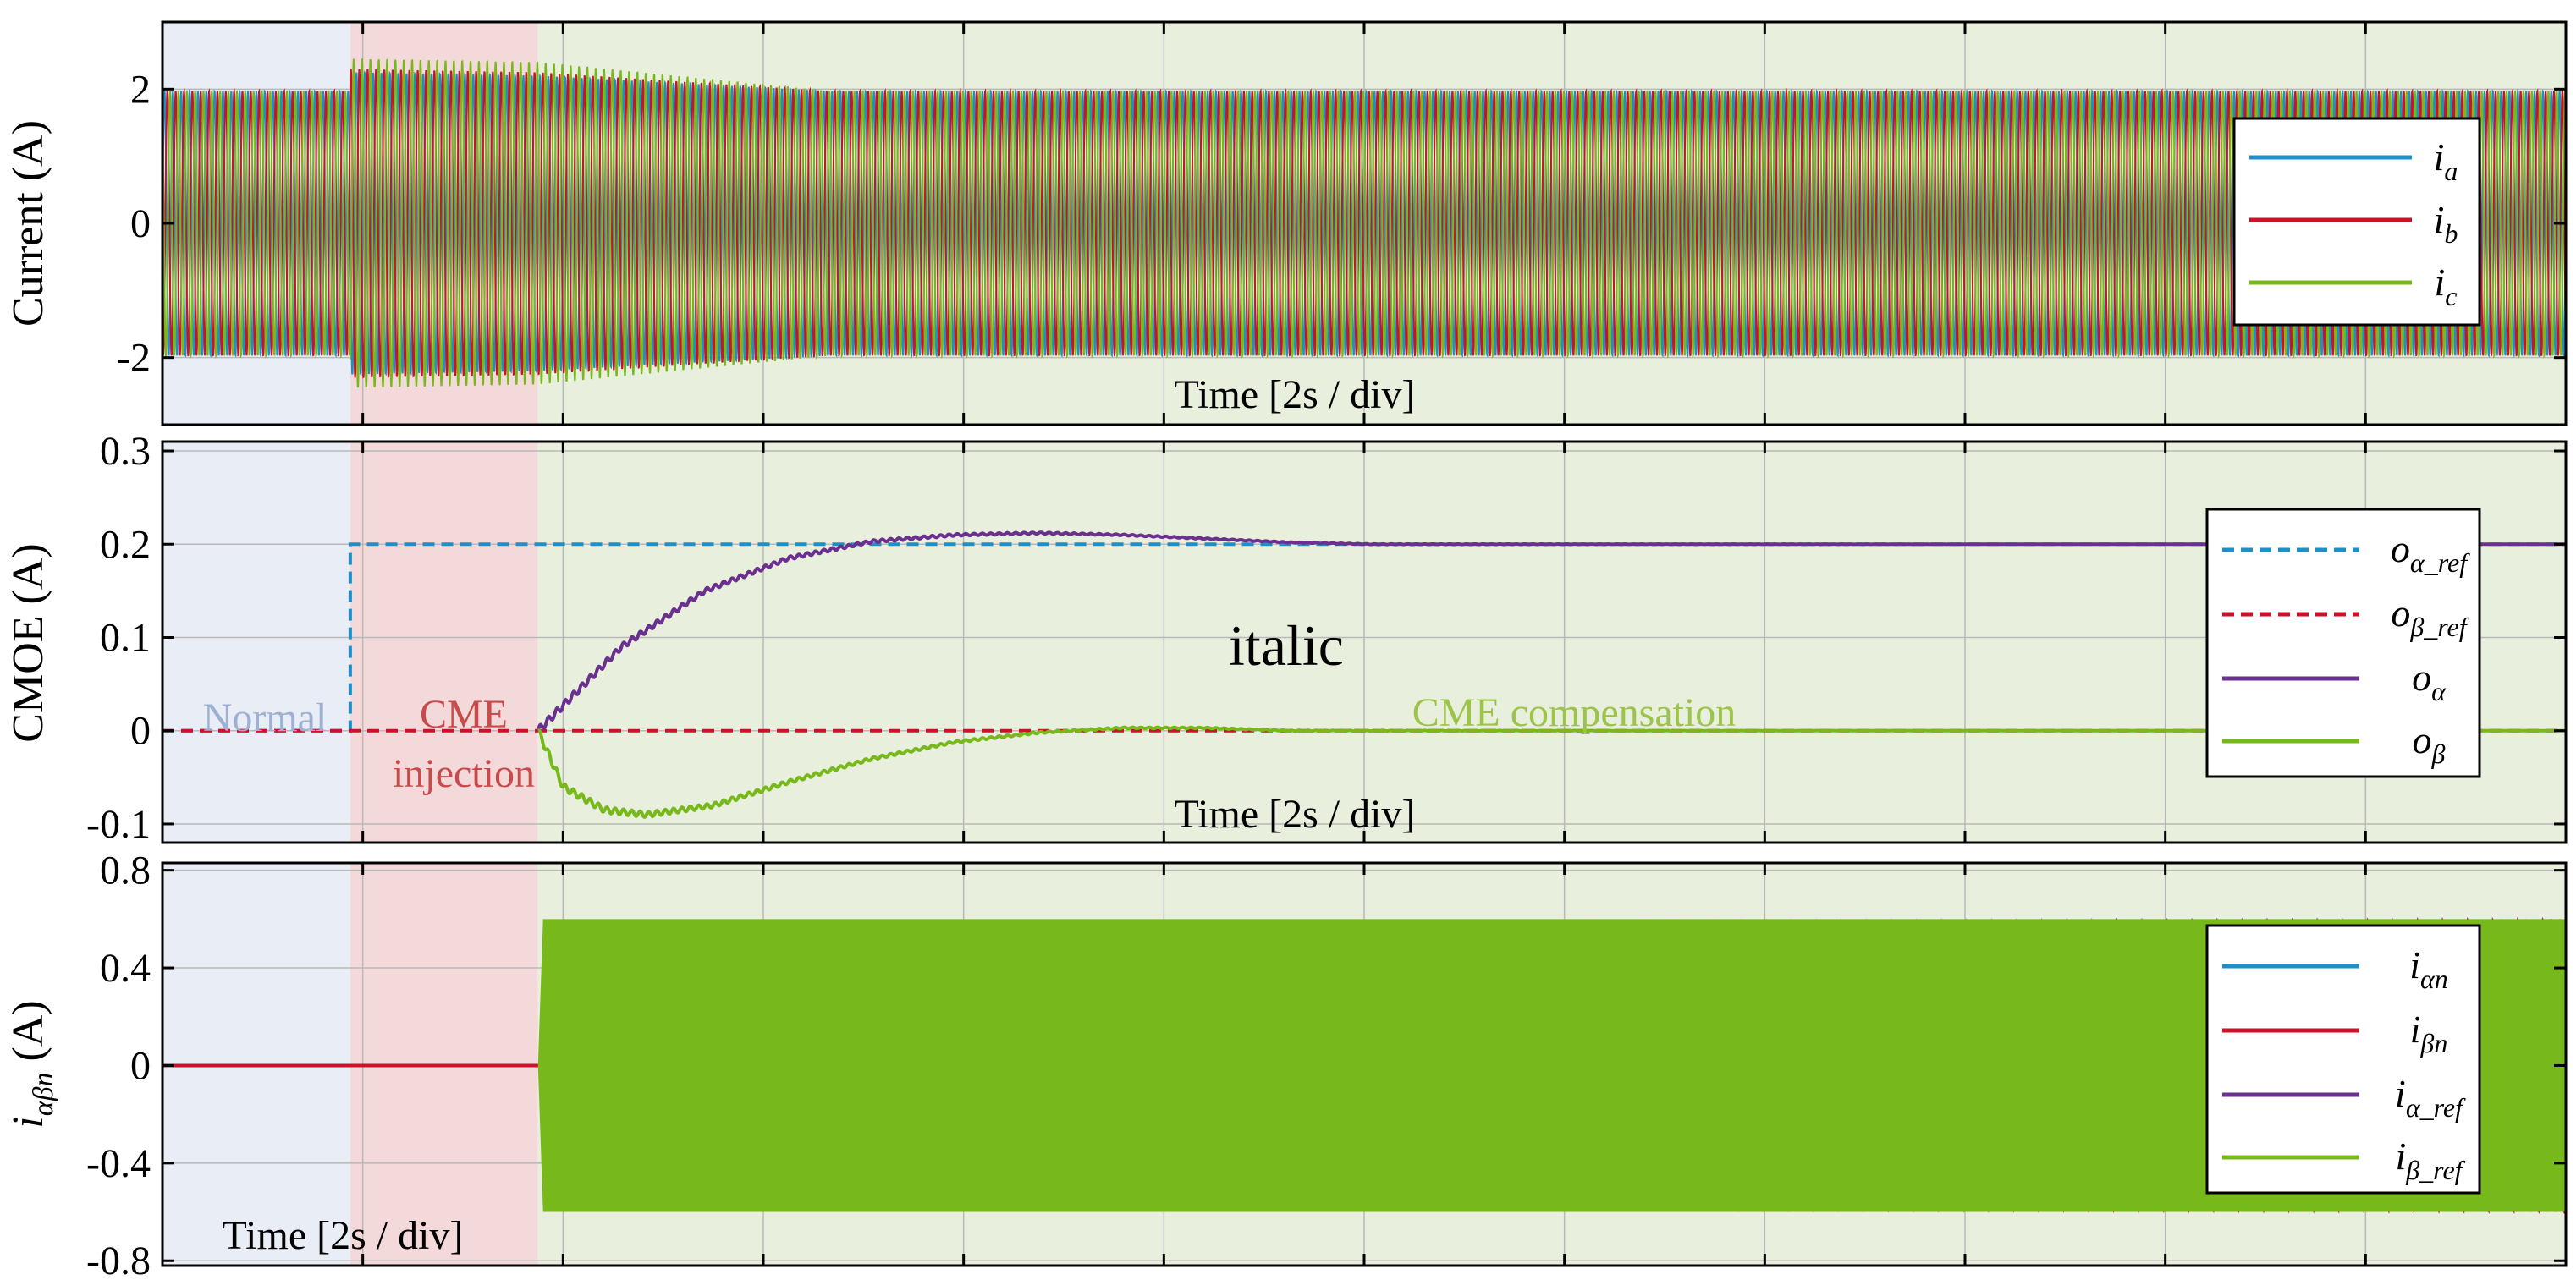 This screenshot has width=2576, height=1280. What do you see at coordinates (265, 718) in the screenshot?
I see `normal-label: Normal` at bounding box center [265, 718].